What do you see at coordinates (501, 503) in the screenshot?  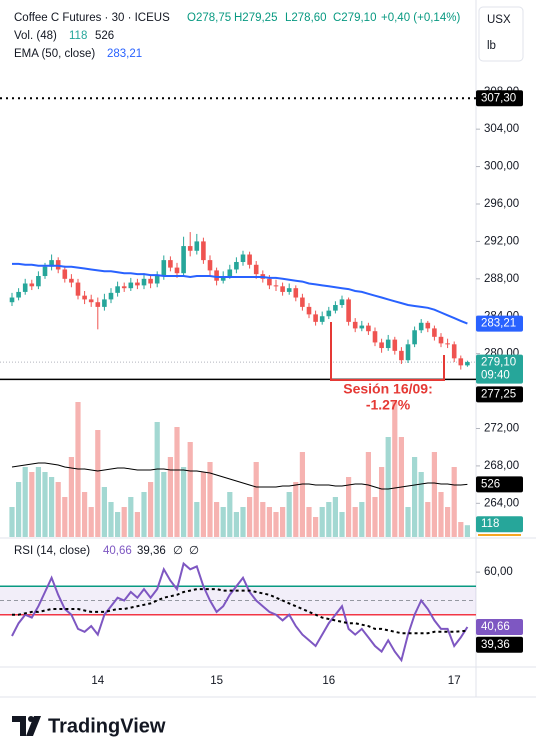 I see `y-tick-label: 264,00` at bounding box center [501, 503].